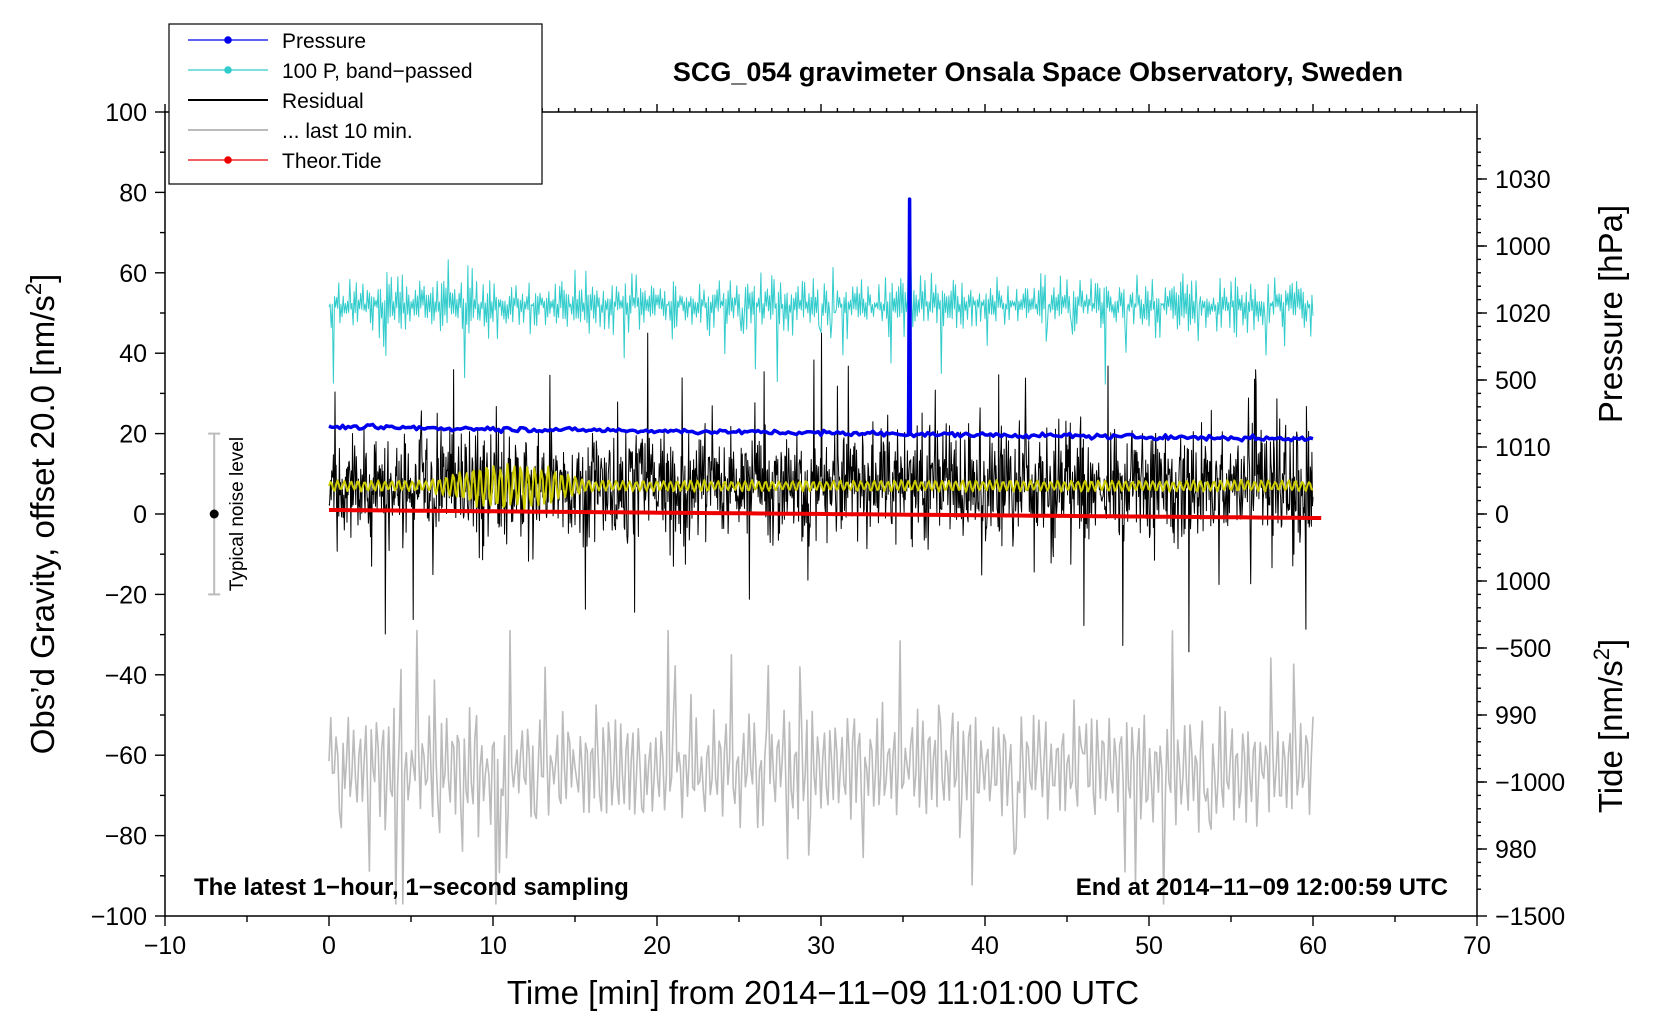 This screenshot has width=1660, height=1020. I want to click on pressure-tick-label: 990, so click(1516, 716).